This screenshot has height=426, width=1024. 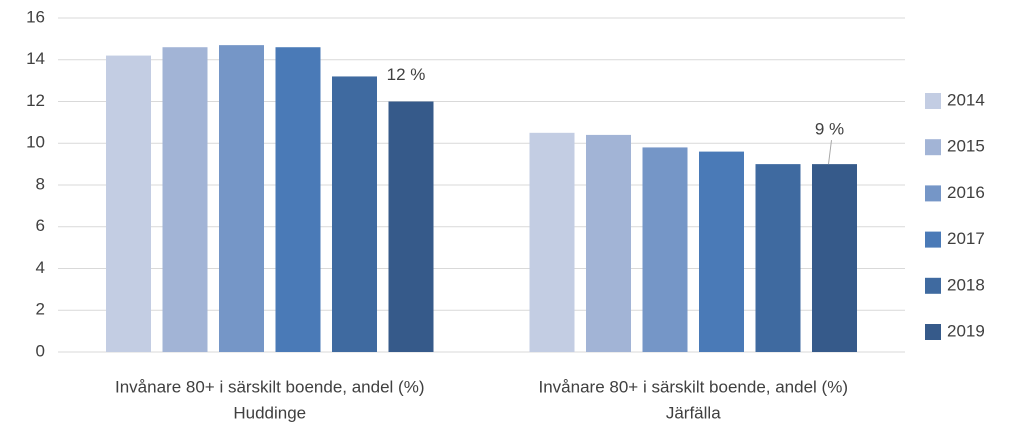 What do you see at coordinates (40, 309) in the screenshot?
I see `y-tick-label: 2` at bounding box center [40, 309].